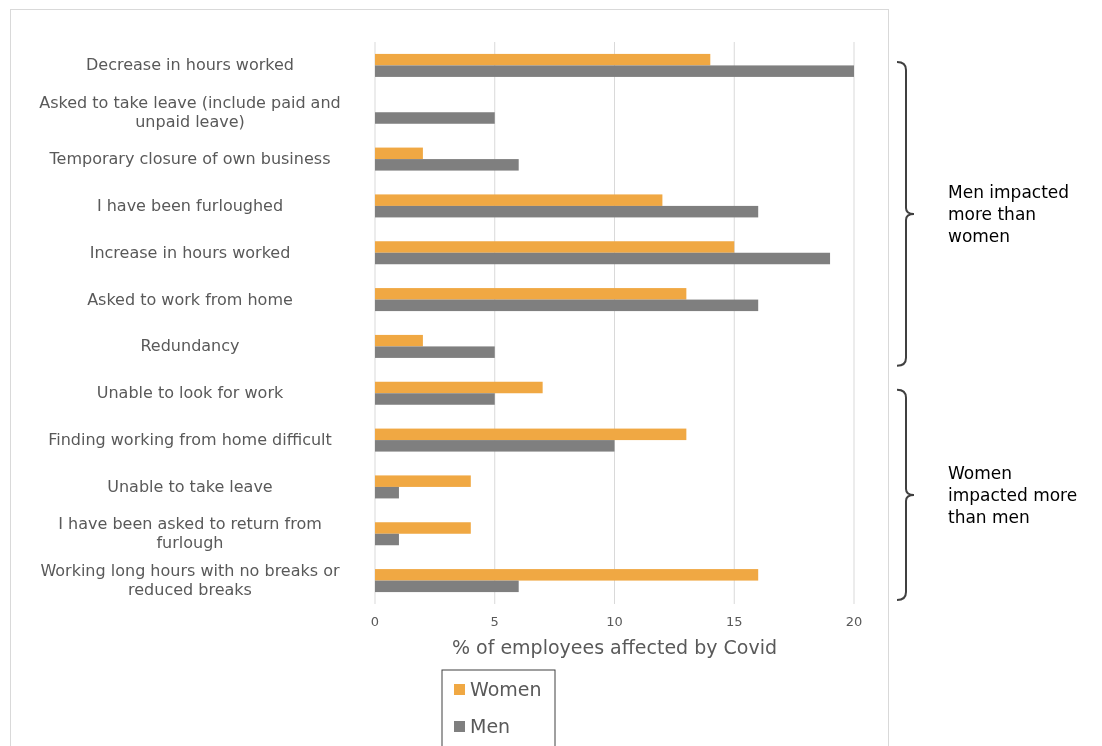  What do you see at coordinates (614, 647) in the screenshot?
I see `x-axis-title: % of employees affected by Covid` at bounding box center [614, 647].